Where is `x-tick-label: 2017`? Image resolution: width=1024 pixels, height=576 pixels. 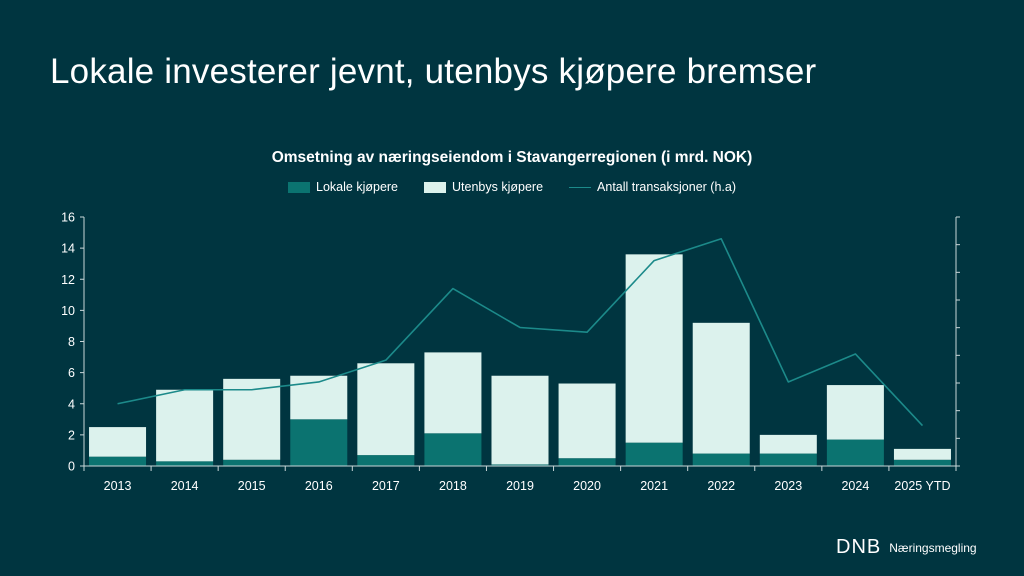
x-tick-label: 2017 is located at coordinates (386, 486).